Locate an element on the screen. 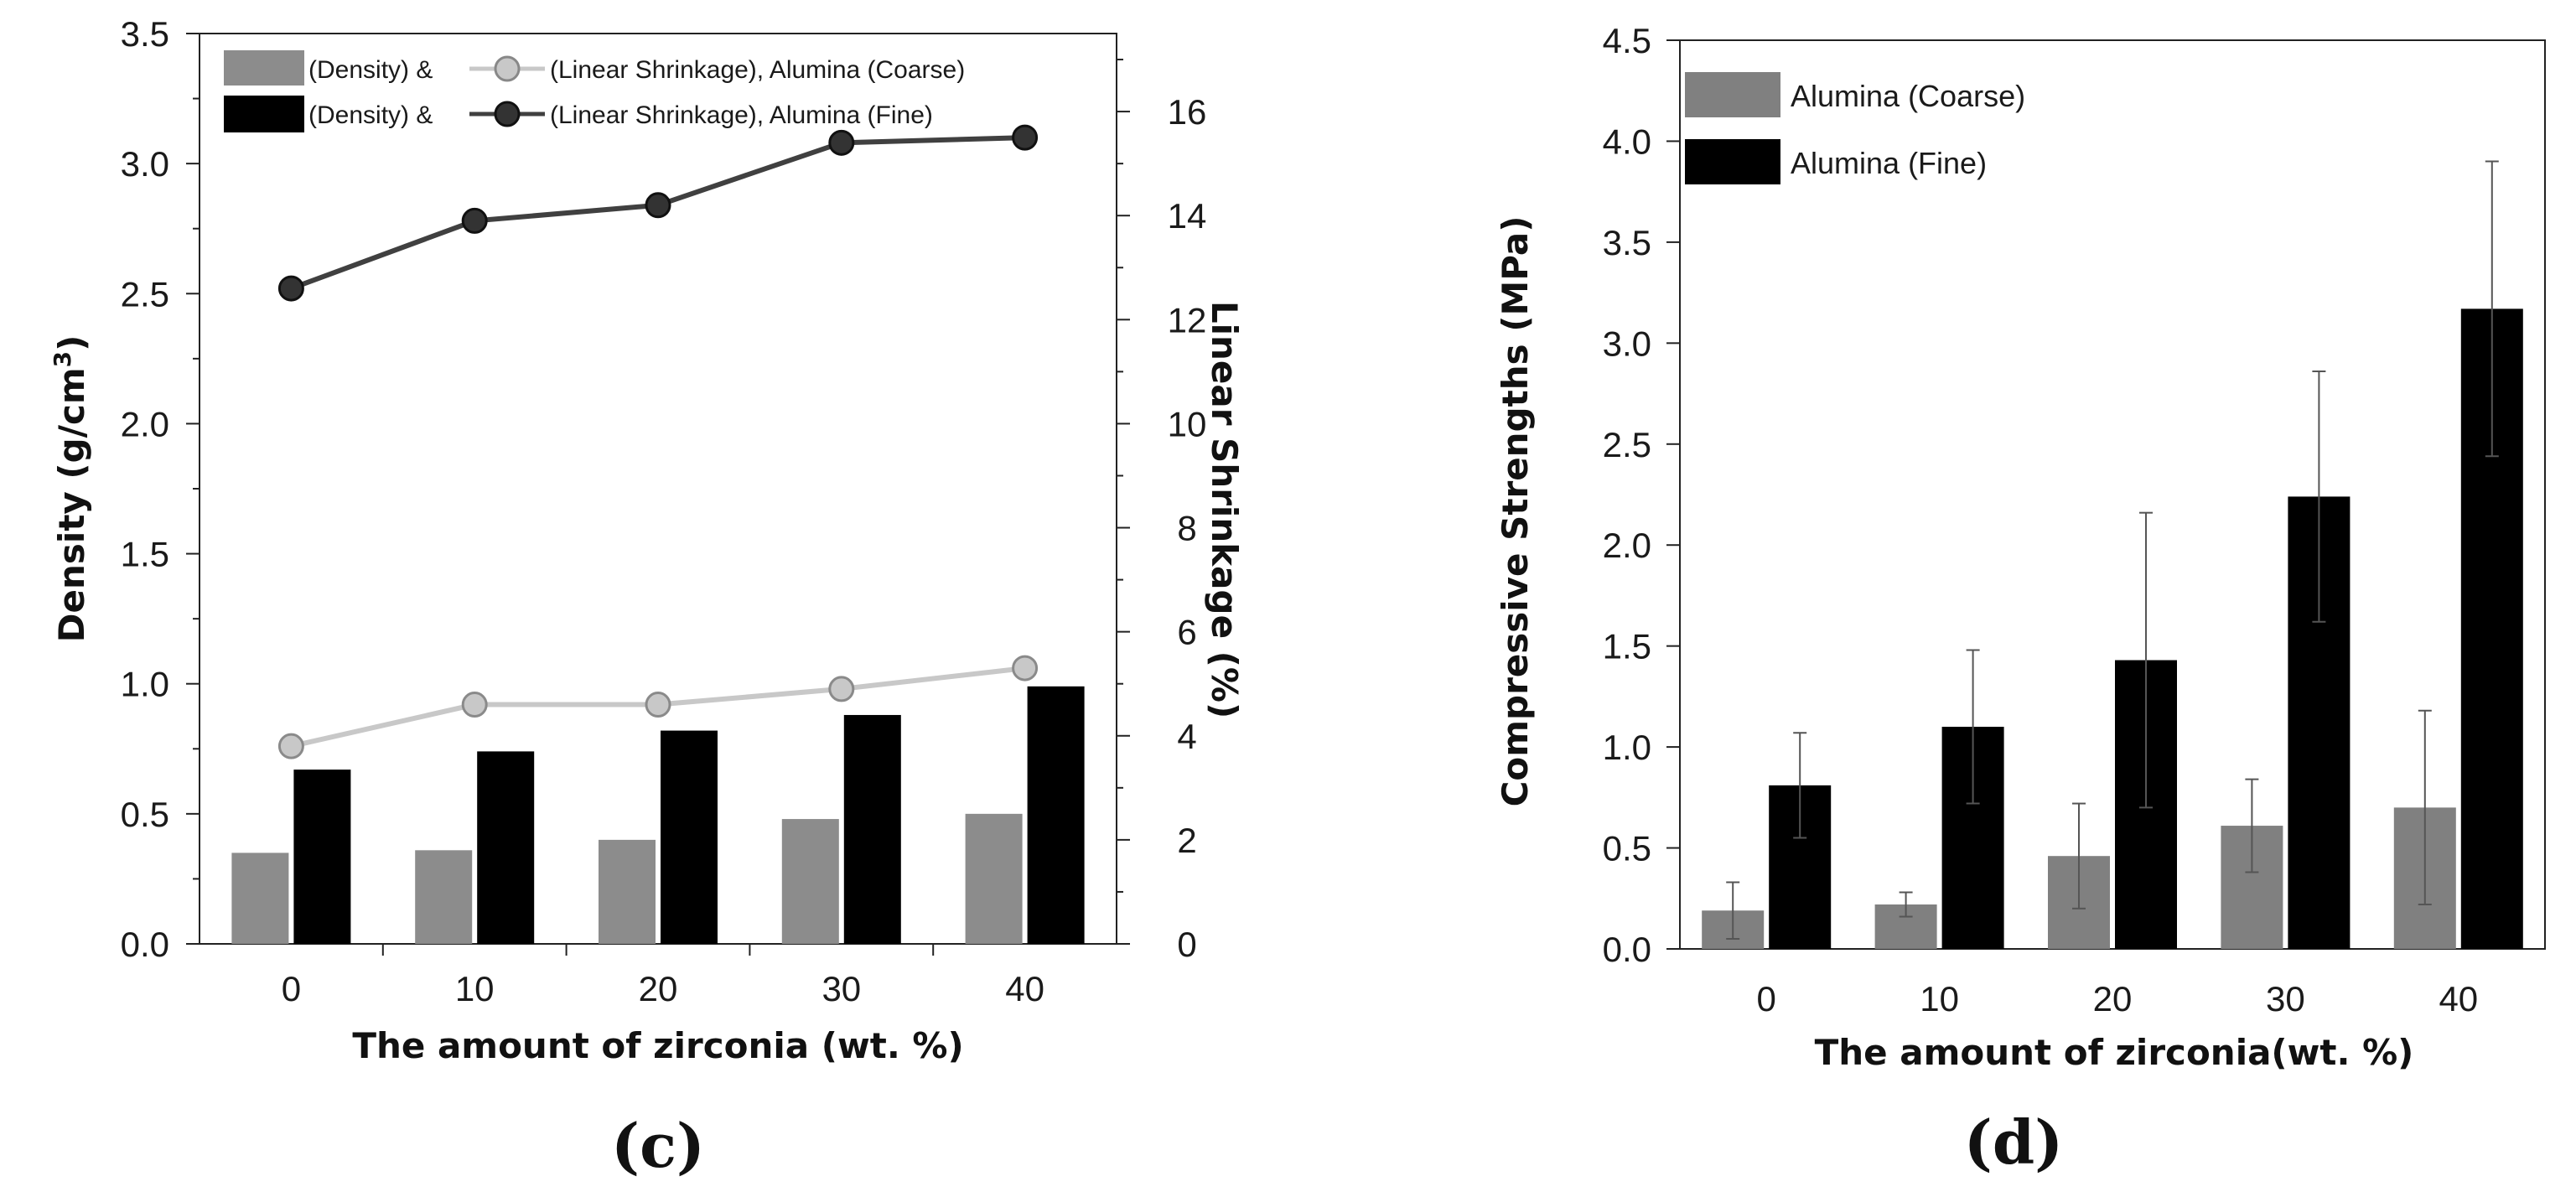 This screenshot has width=2576, height=1192. legend-c-bar-label-coarse: (Density) & is located at coordinates (370, 70).